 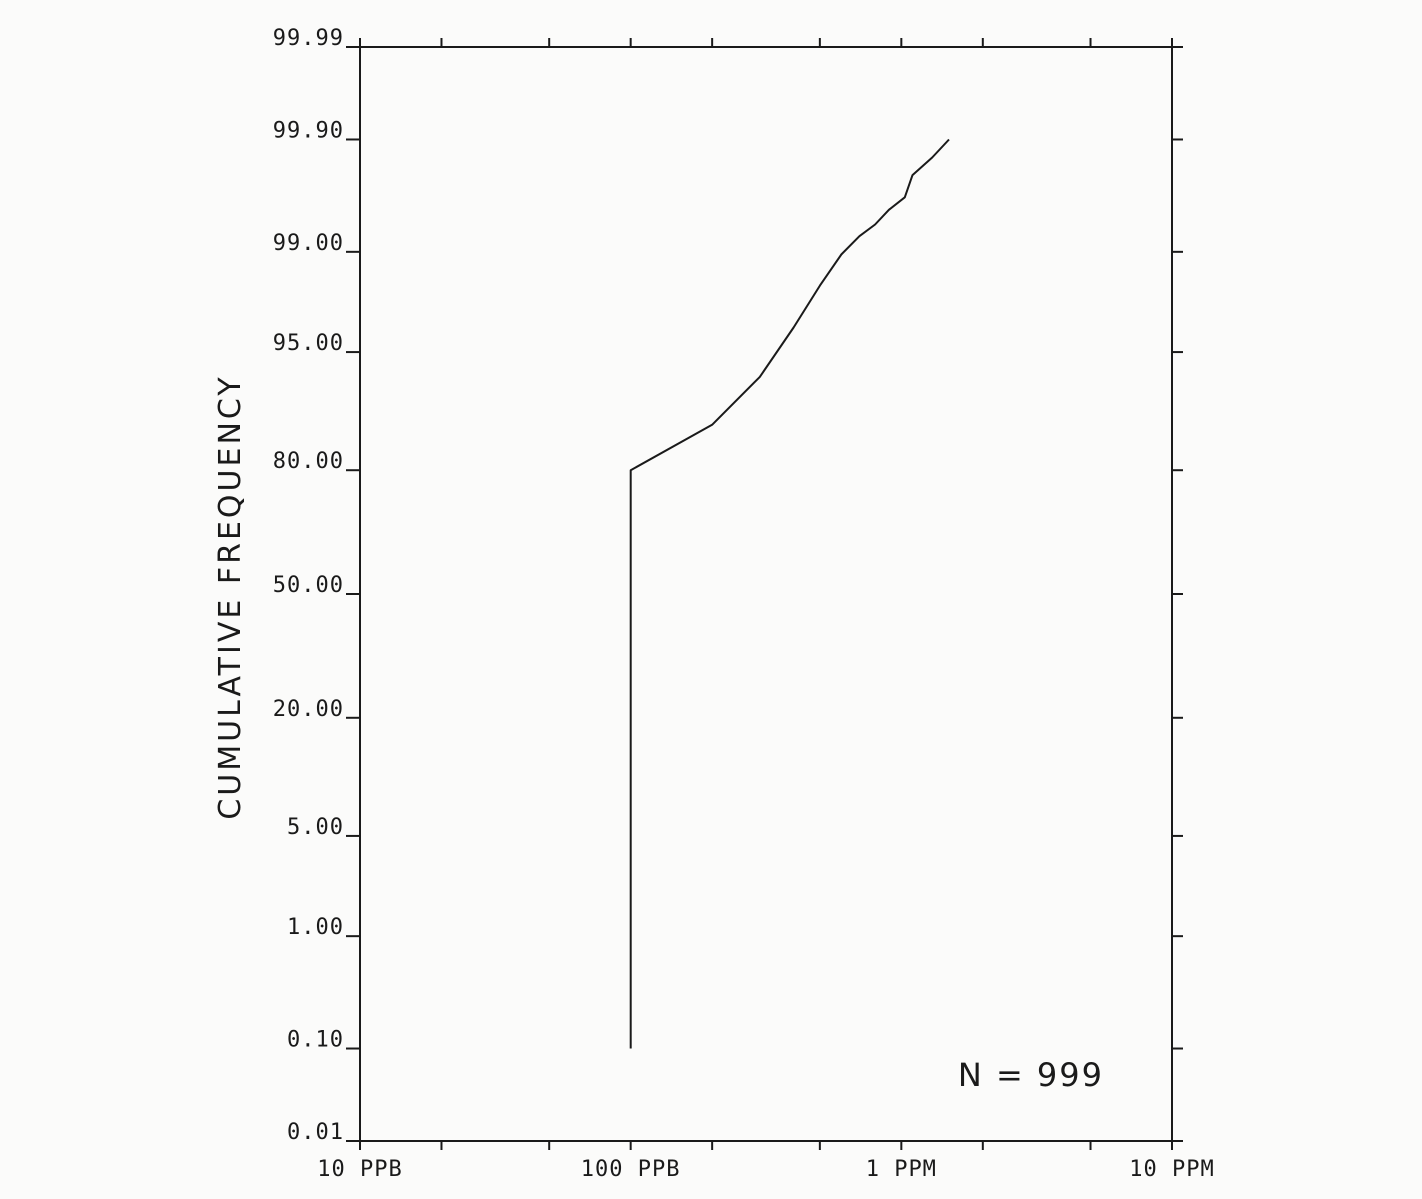 I want to click on y-tick-label: 1.00, so click(x=315, y=927).